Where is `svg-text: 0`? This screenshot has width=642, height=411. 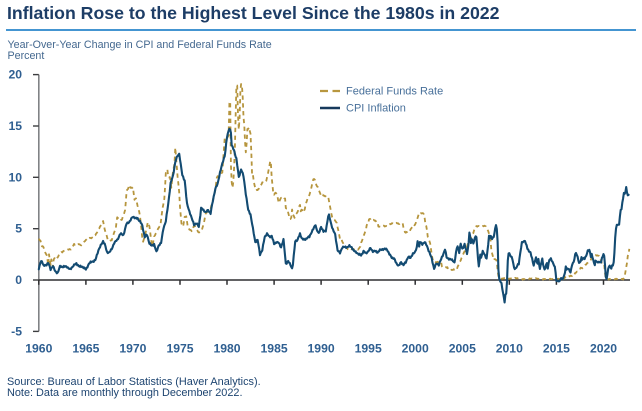
svg-text: 0 is located at coordinates (18, 280).